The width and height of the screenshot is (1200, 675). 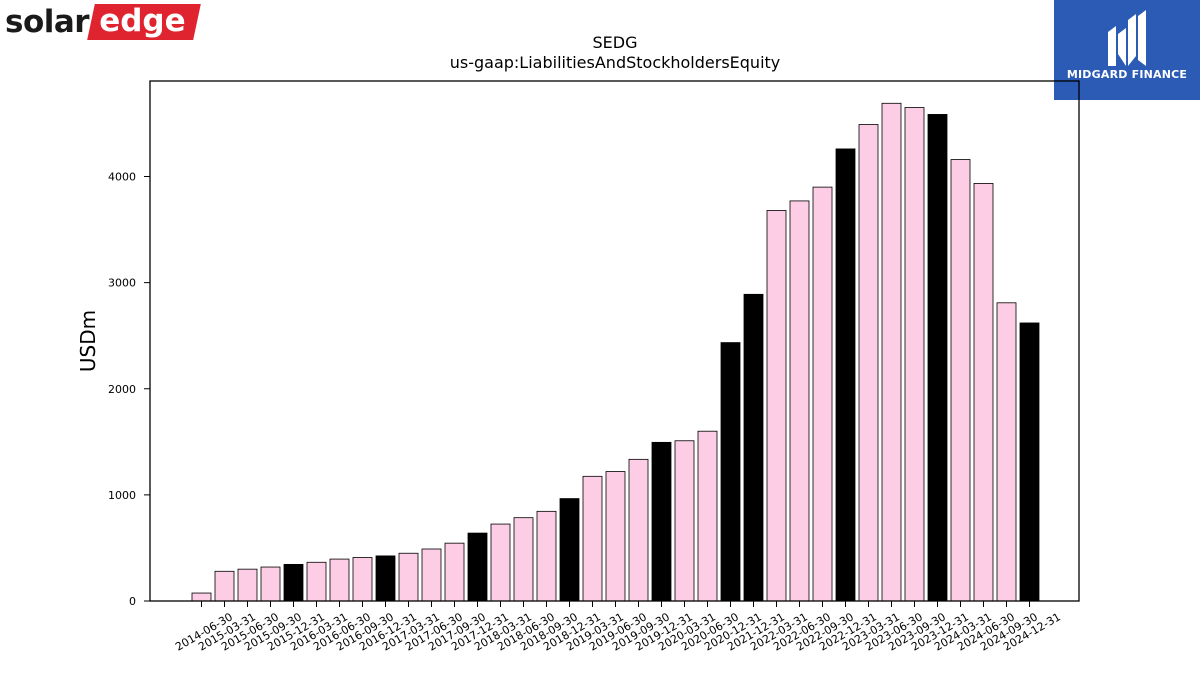 I want to click on y-tick-label: 3000, so click(x=122, y=283).